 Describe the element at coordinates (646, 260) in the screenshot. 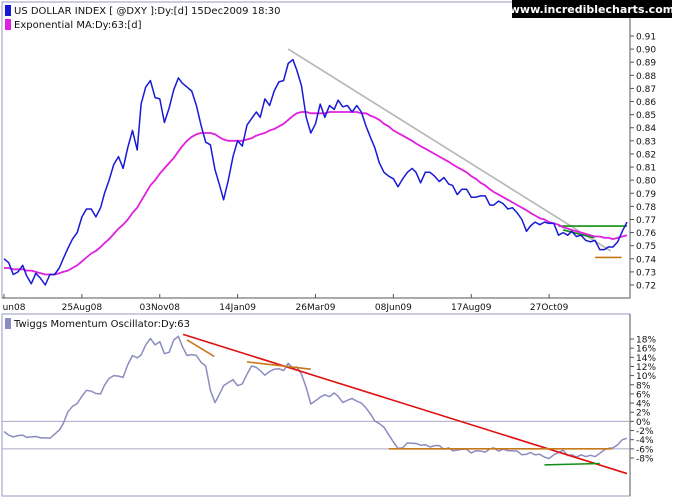

I see `price-y-tick-label: 0.74` at that location.